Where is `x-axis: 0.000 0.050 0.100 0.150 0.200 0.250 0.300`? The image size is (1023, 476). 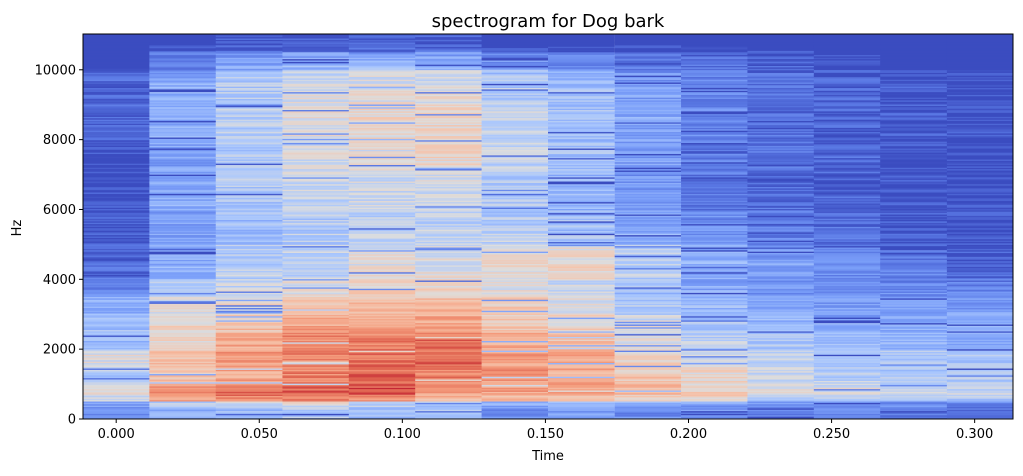
x-axis: 0.000 0.050 0.100 0.150 0.200 0.250 0.300 is located at coordinates (545, 430).